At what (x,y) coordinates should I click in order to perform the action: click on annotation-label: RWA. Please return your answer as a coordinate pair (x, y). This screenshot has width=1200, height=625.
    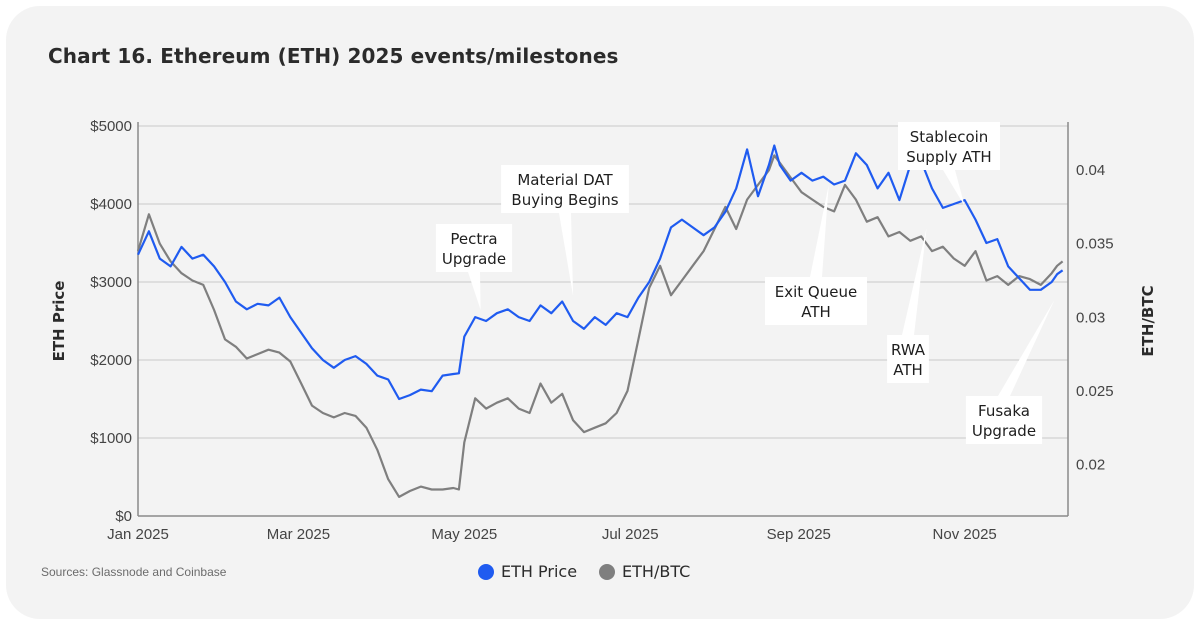
    Looking at the image, I should click on (908, 350).